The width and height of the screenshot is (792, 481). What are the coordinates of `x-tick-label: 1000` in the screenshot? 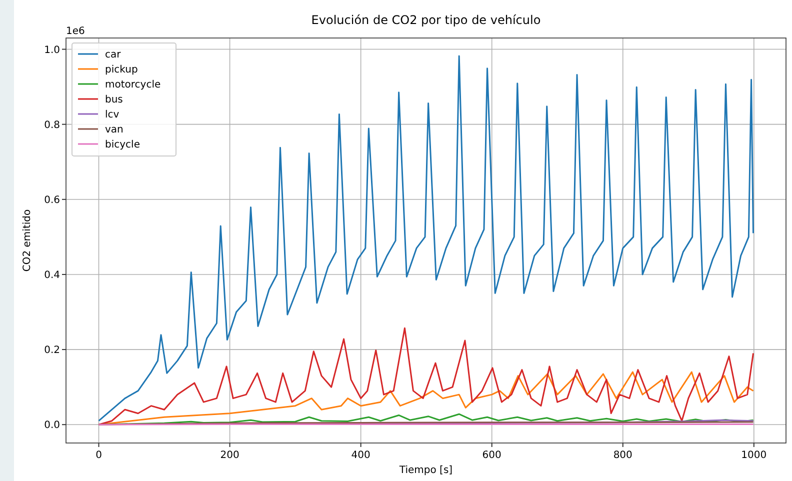 It's located at (754, 455).